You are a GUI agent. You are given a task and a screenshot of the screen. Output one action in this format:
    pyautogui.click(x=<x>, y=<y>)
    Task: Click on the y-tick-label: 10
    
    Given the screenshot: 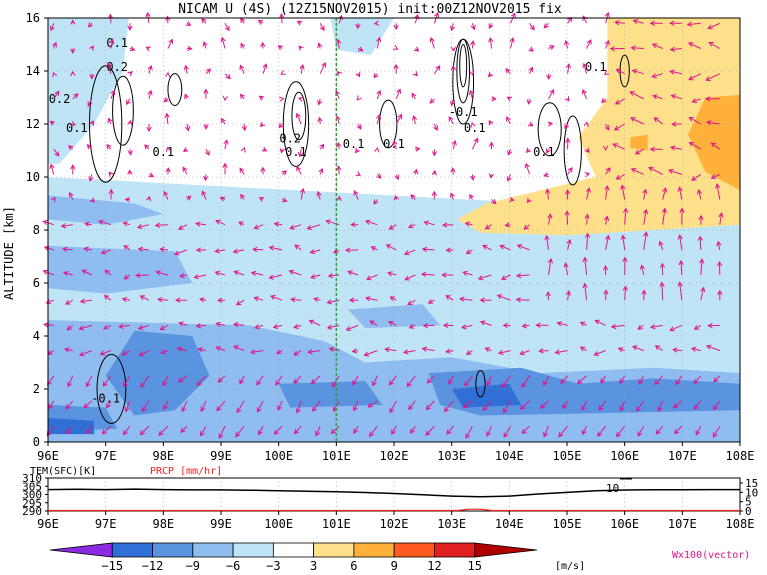 What is the action you would take?
    pyautogui.click(x=33, y=177)
    